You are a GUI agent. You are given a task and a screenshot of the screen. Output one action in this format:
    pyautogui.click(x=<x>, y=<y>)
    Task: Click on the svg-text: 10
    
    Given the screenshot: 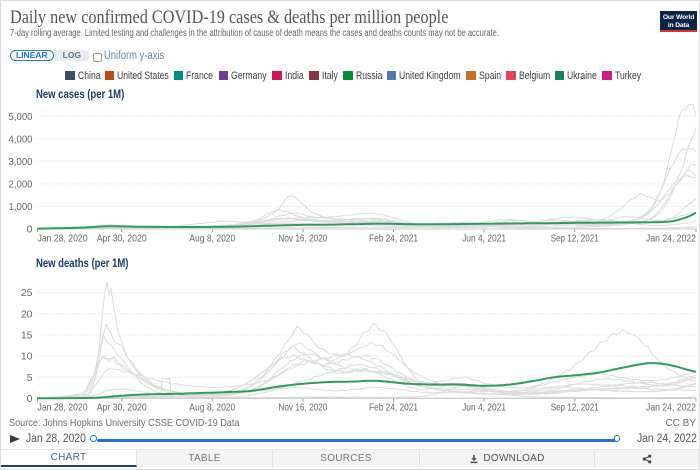 What is the action you would take?
    pyautogui.click(x=27, y=357)
    